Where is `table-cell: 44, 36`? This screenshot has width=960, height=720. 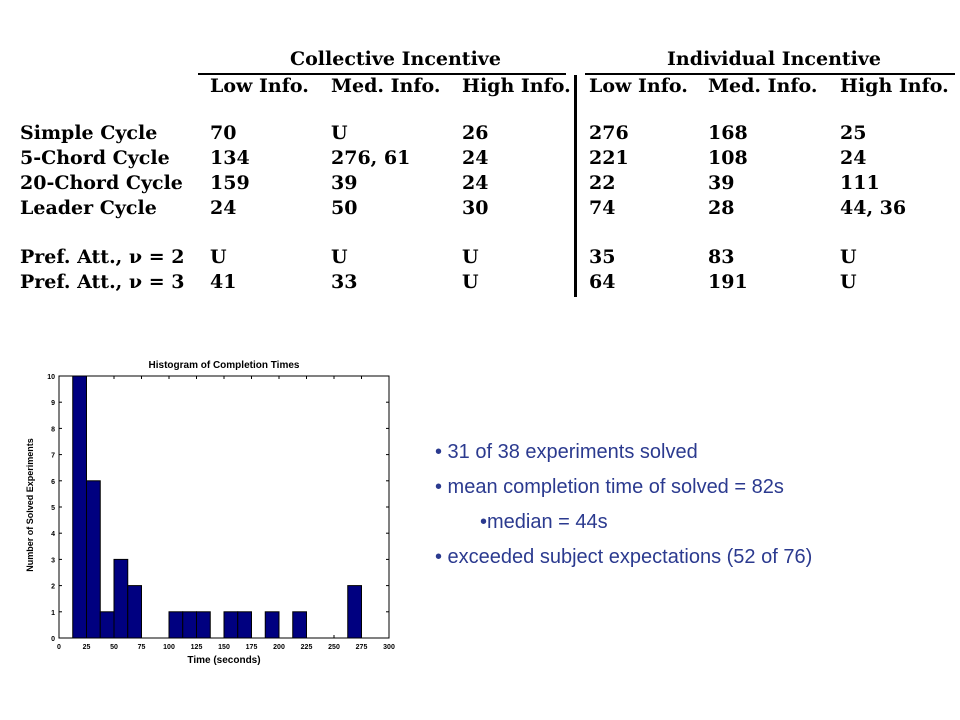
table-cell: 44, 36 is located at coordinates (873, 208).